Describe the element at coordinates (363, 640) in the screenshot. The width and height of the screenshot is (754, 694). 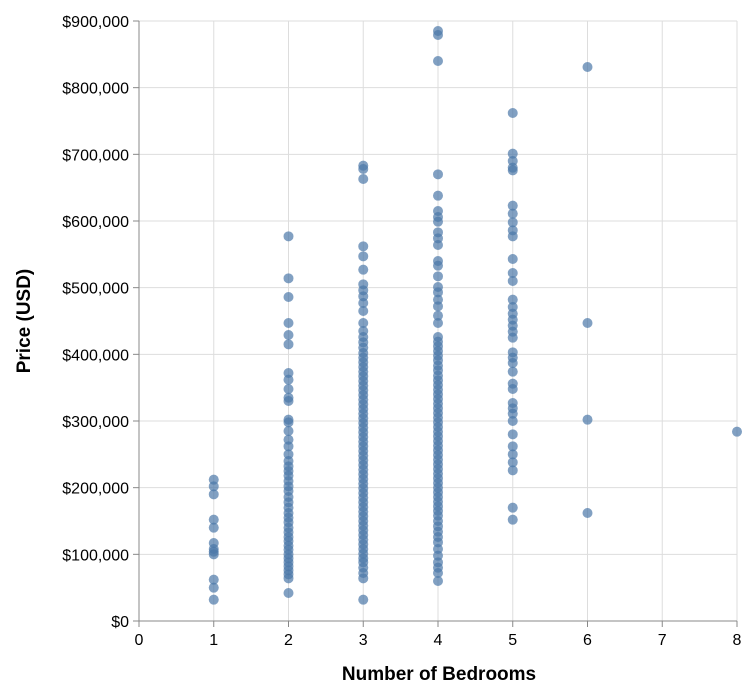
I see `x-tick-label: 3` at that location.